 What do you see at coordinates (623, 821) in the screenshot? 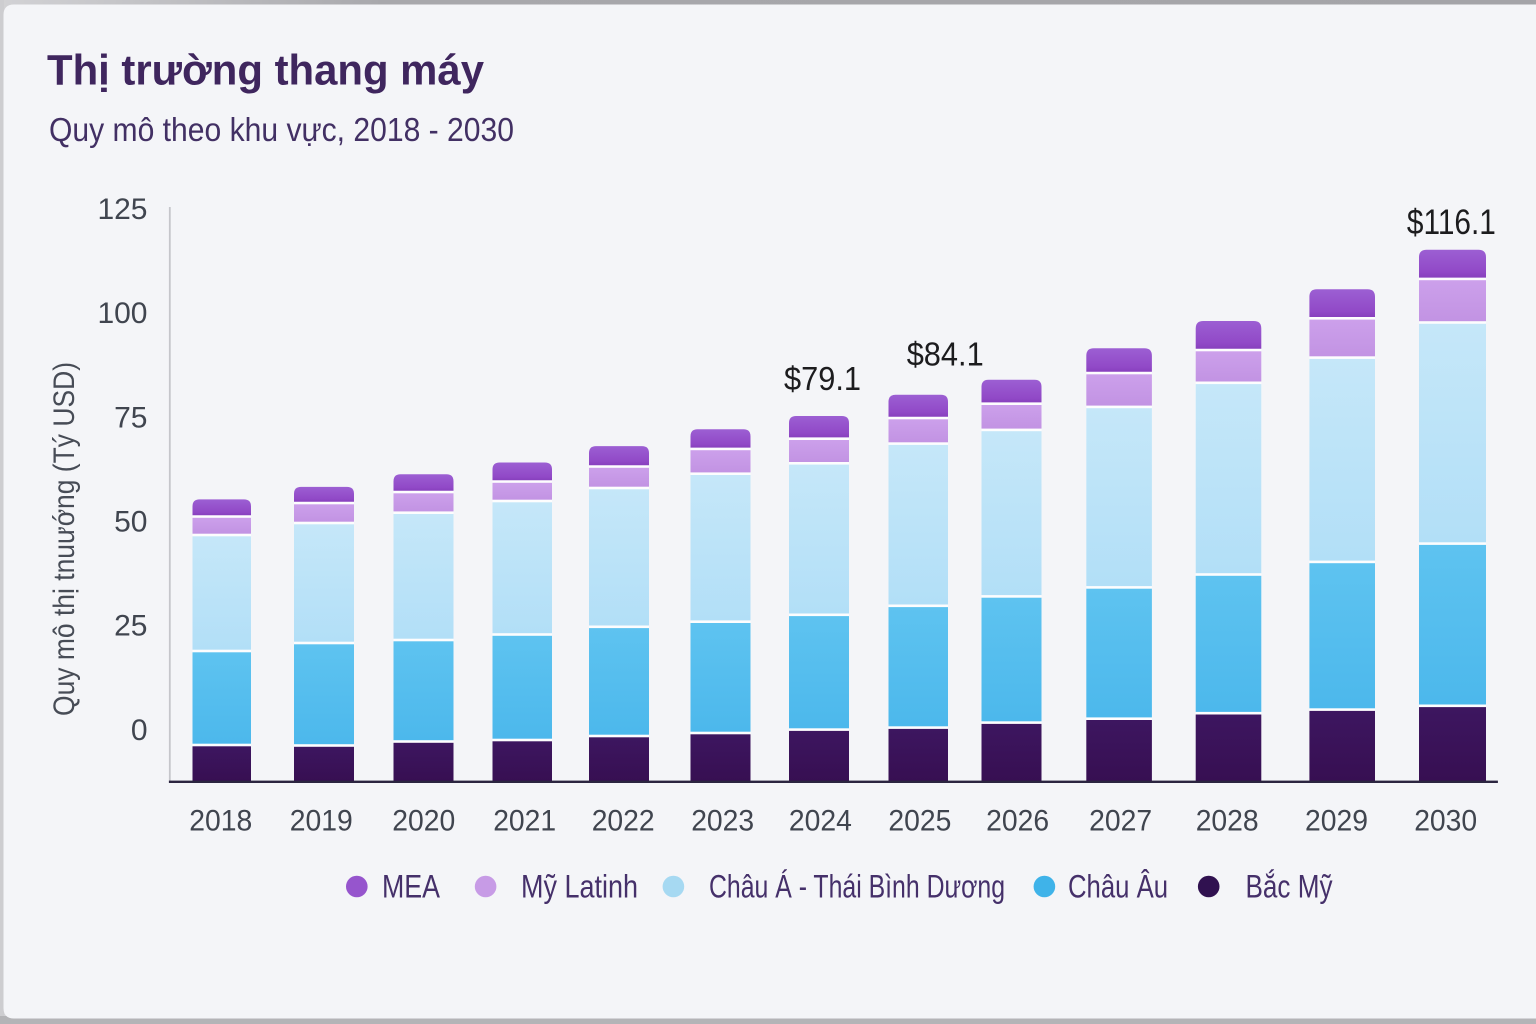
I see `svg-text: 2022` at bounding box center [623, 821].